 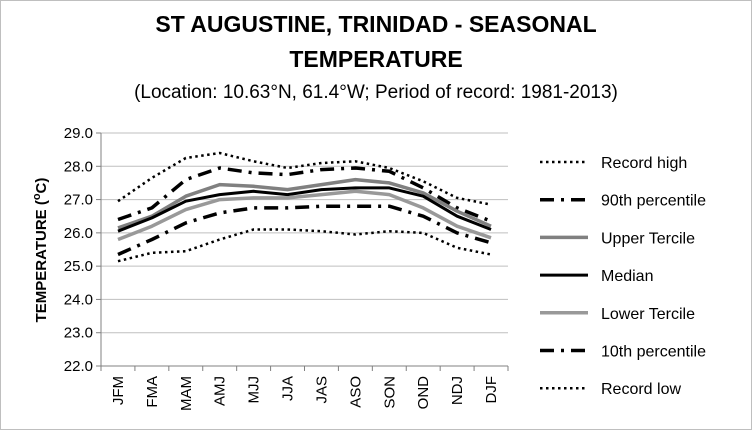 What do you see at coordinates (376, 24) in the screenshot?
I see `chart-title: ST AUGUSTINE, TRINIDAD - SEASONAL` at bounding box center [376, 24].